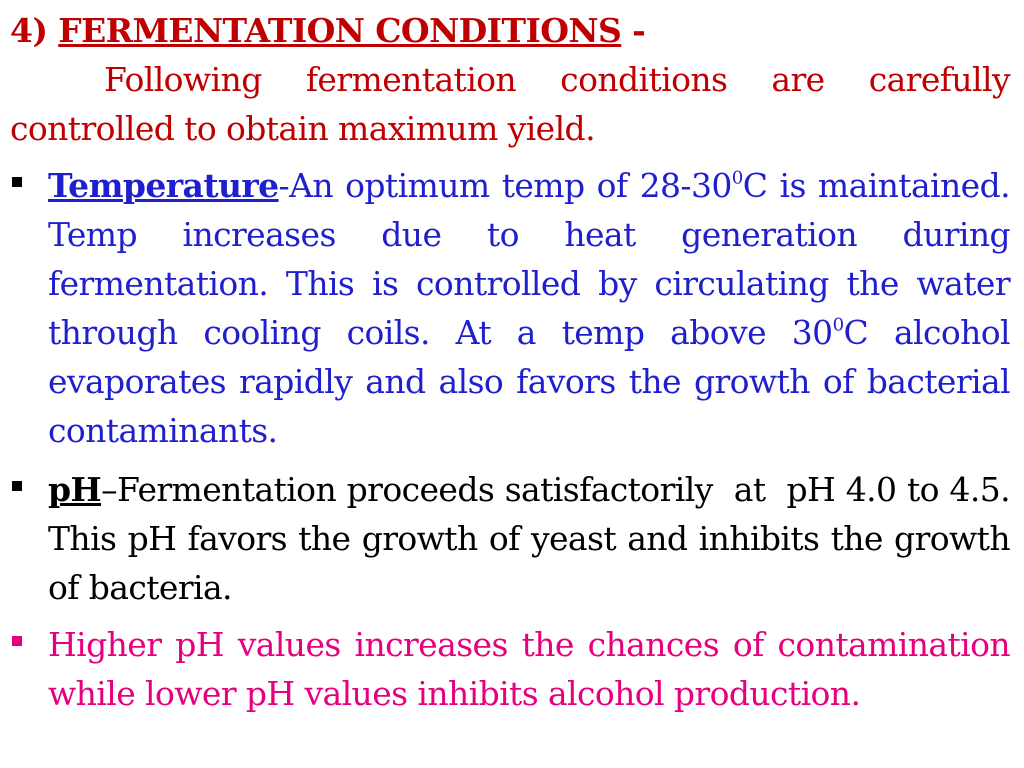 Image resolution: width=1024 pixels, height=768 pixels. I want to click on heading-number: 4), so click(34, 30).